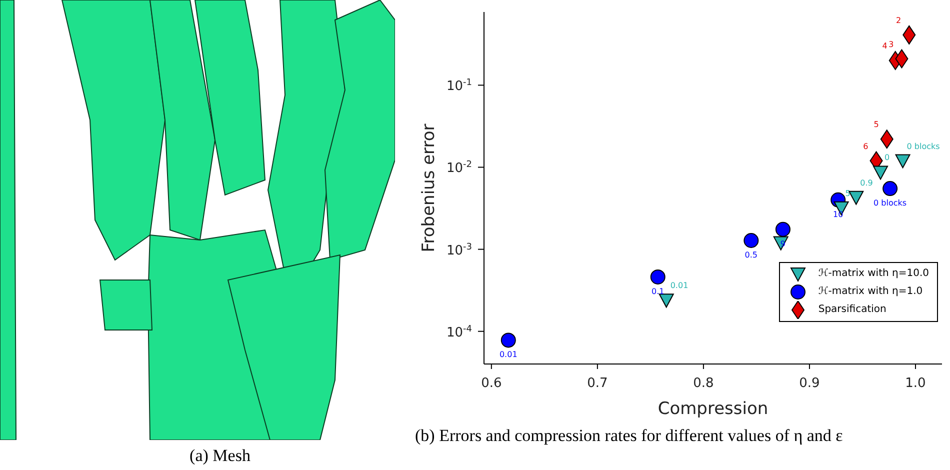  I want to click on annotation: 0.1, so click(658, 291).